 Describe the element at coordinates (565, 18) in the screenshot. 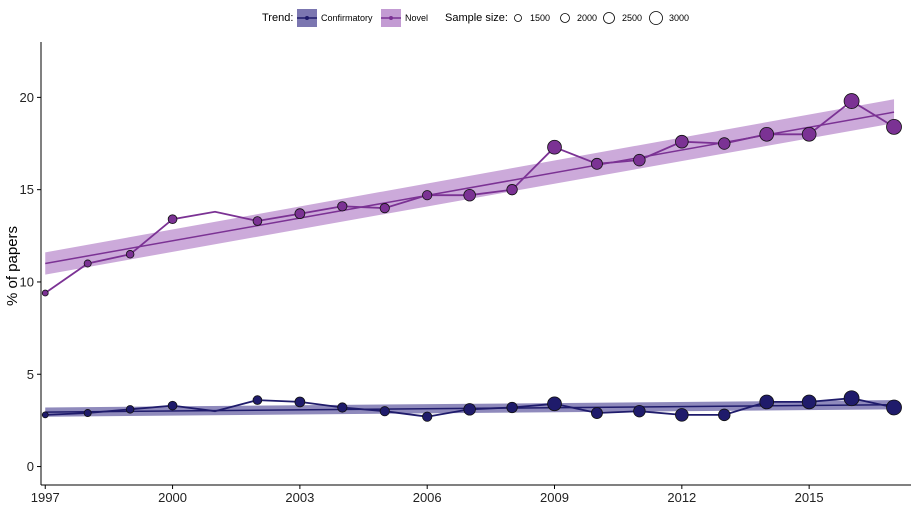

I see `legend-size-marker-2000` at that location.